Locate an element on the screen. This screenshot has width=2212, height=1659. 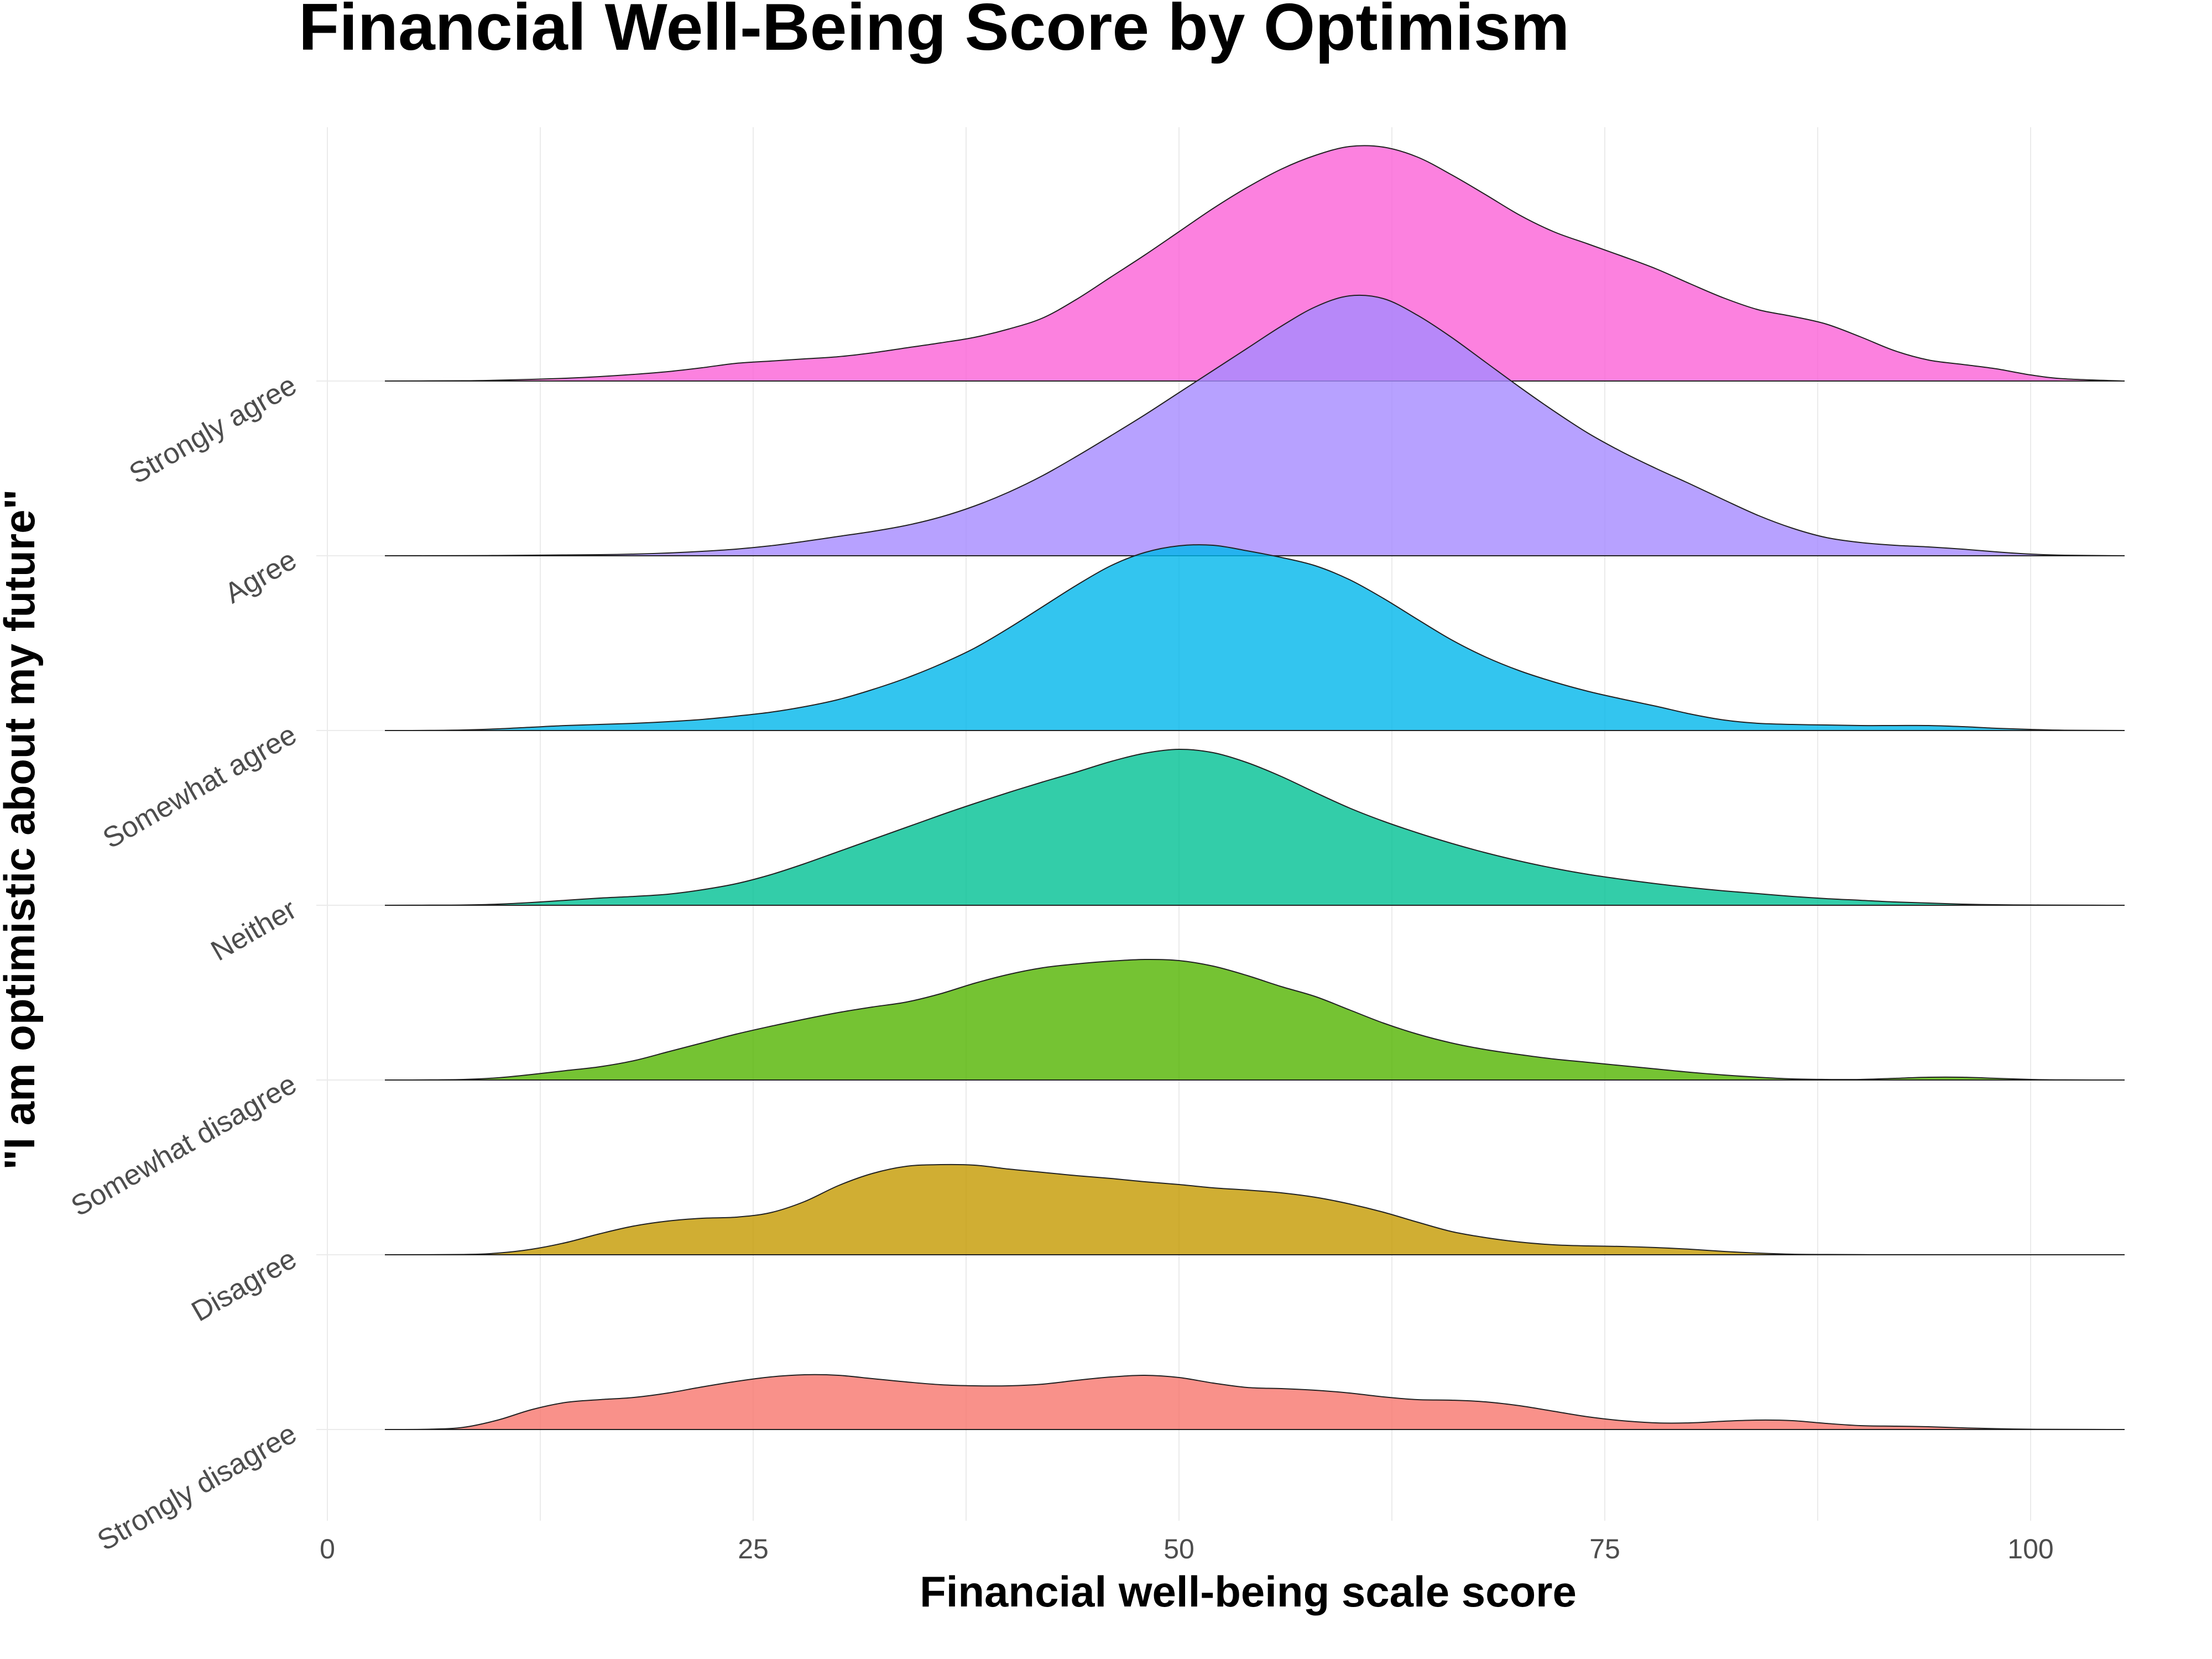
category-label: Disagree is located at coordinates (244, 1286).